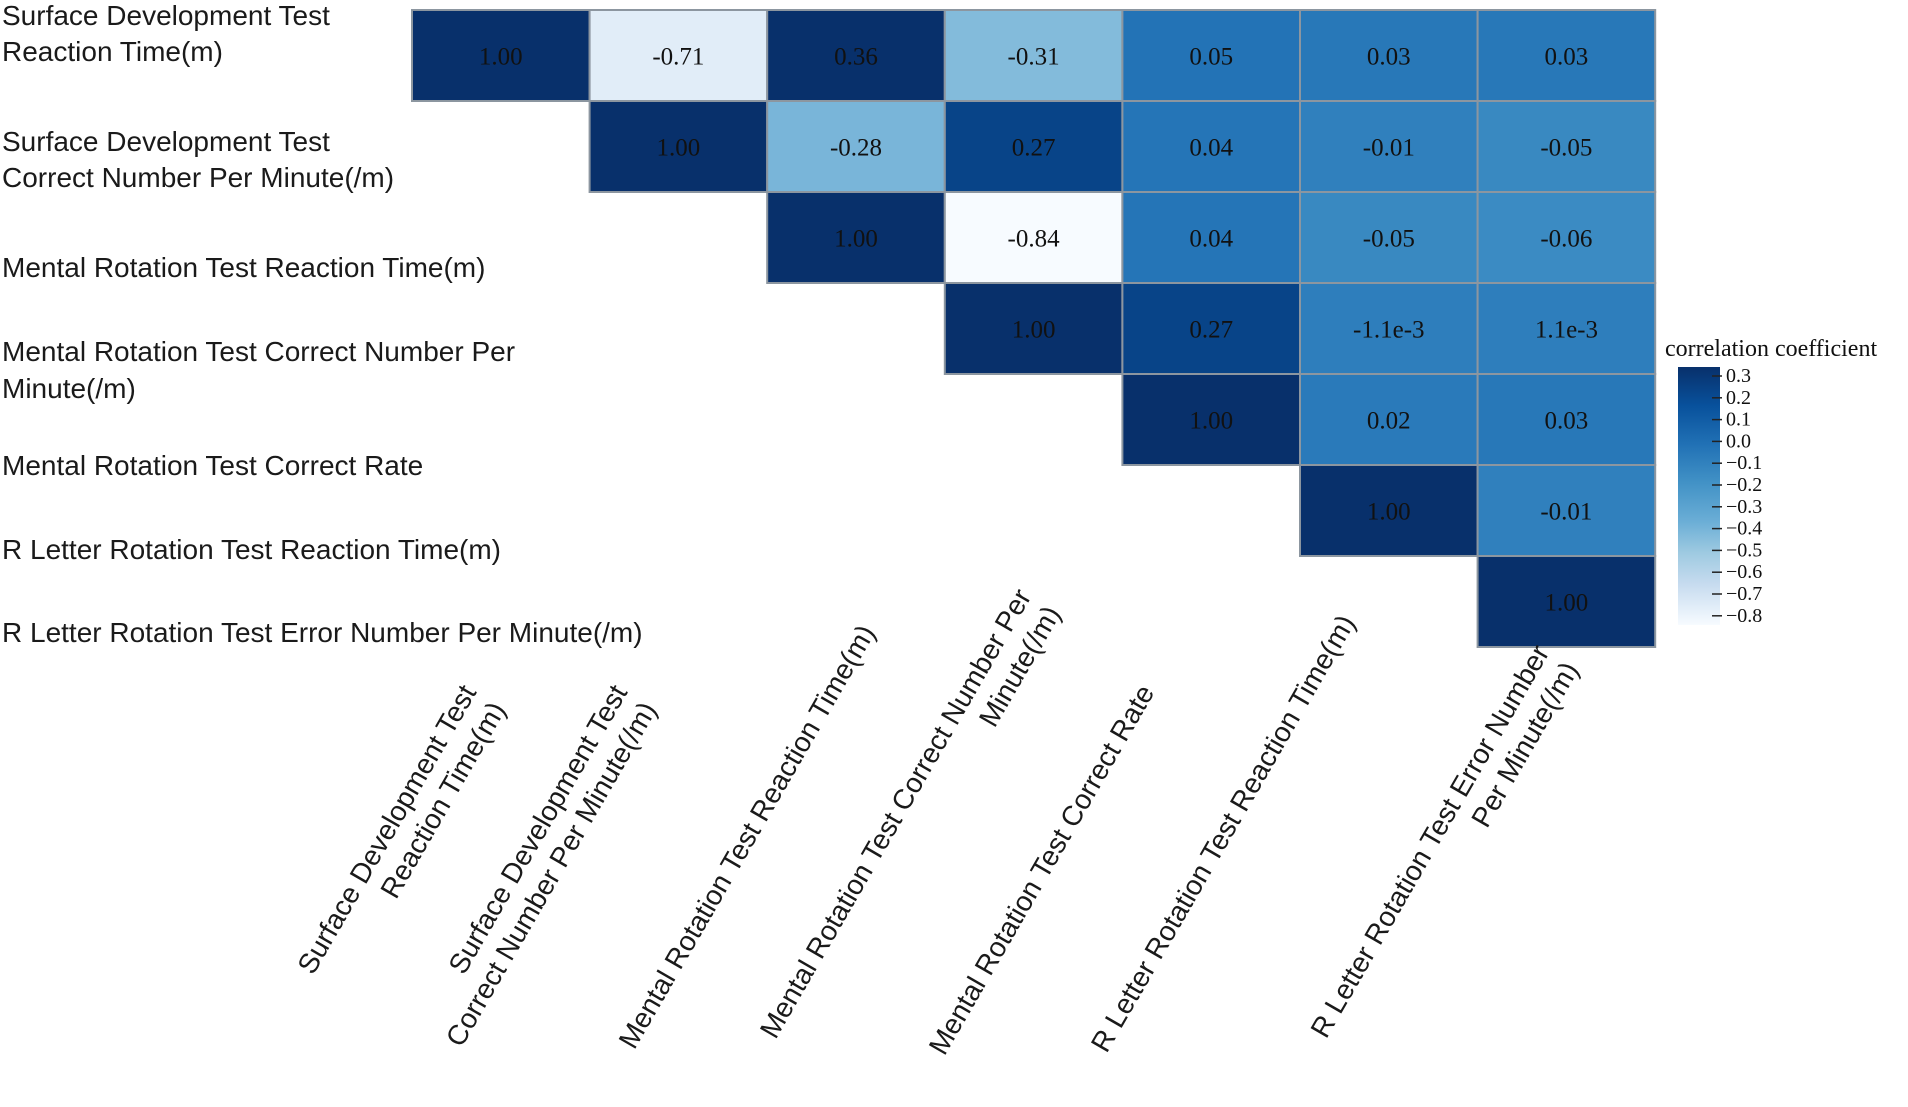  What do you see at coordinates (1744, 529) in the screenshot?
I see `colorbar-tick-label: −0.4` at bounding box center [1744, 529].